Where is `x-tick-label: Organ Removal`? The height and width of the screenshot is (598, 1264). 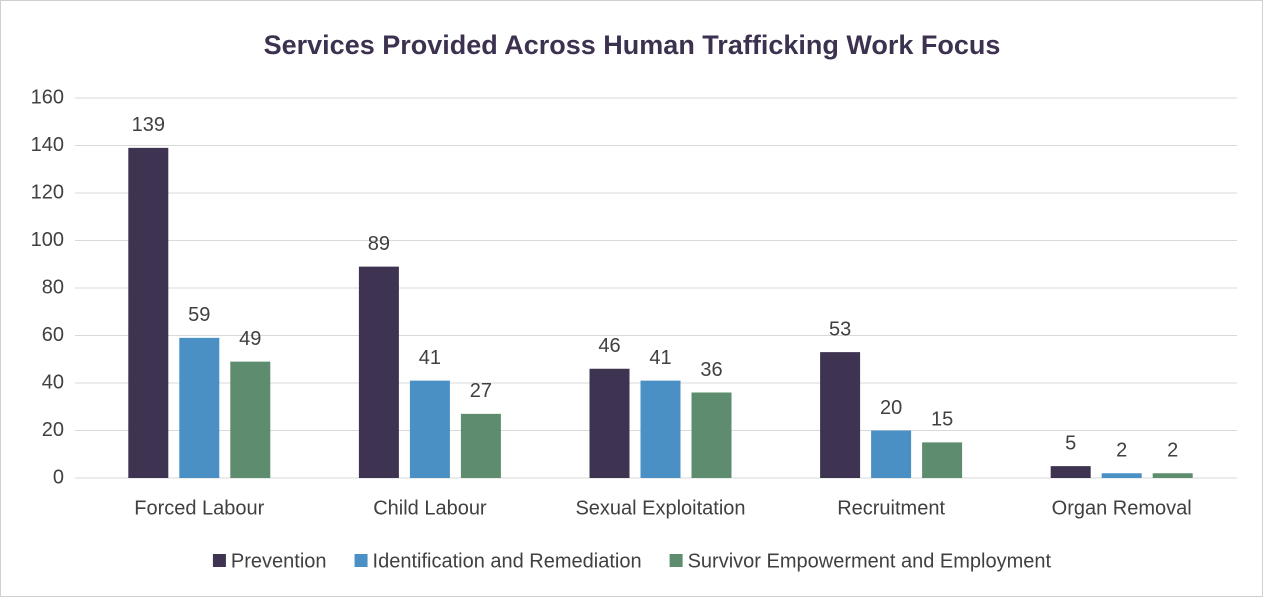 x-tick-label: Organ Removal is located at coordinates (1122, 508).